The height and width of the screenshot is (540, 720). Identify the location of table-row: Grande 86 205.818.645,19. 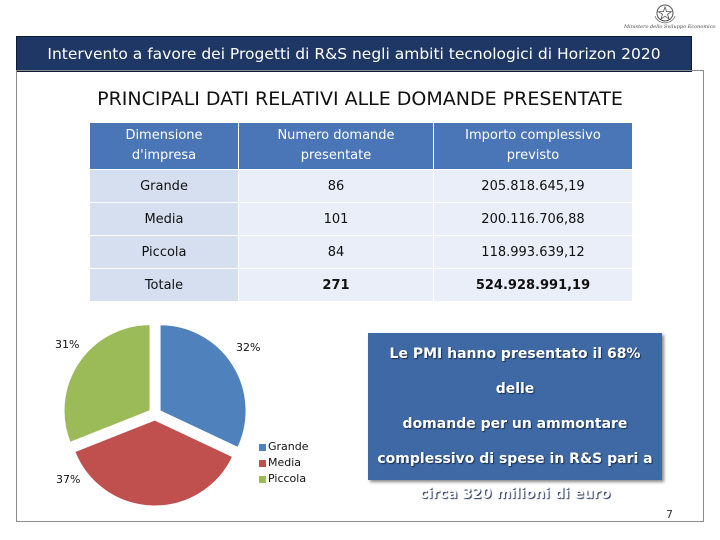
(361, 186).